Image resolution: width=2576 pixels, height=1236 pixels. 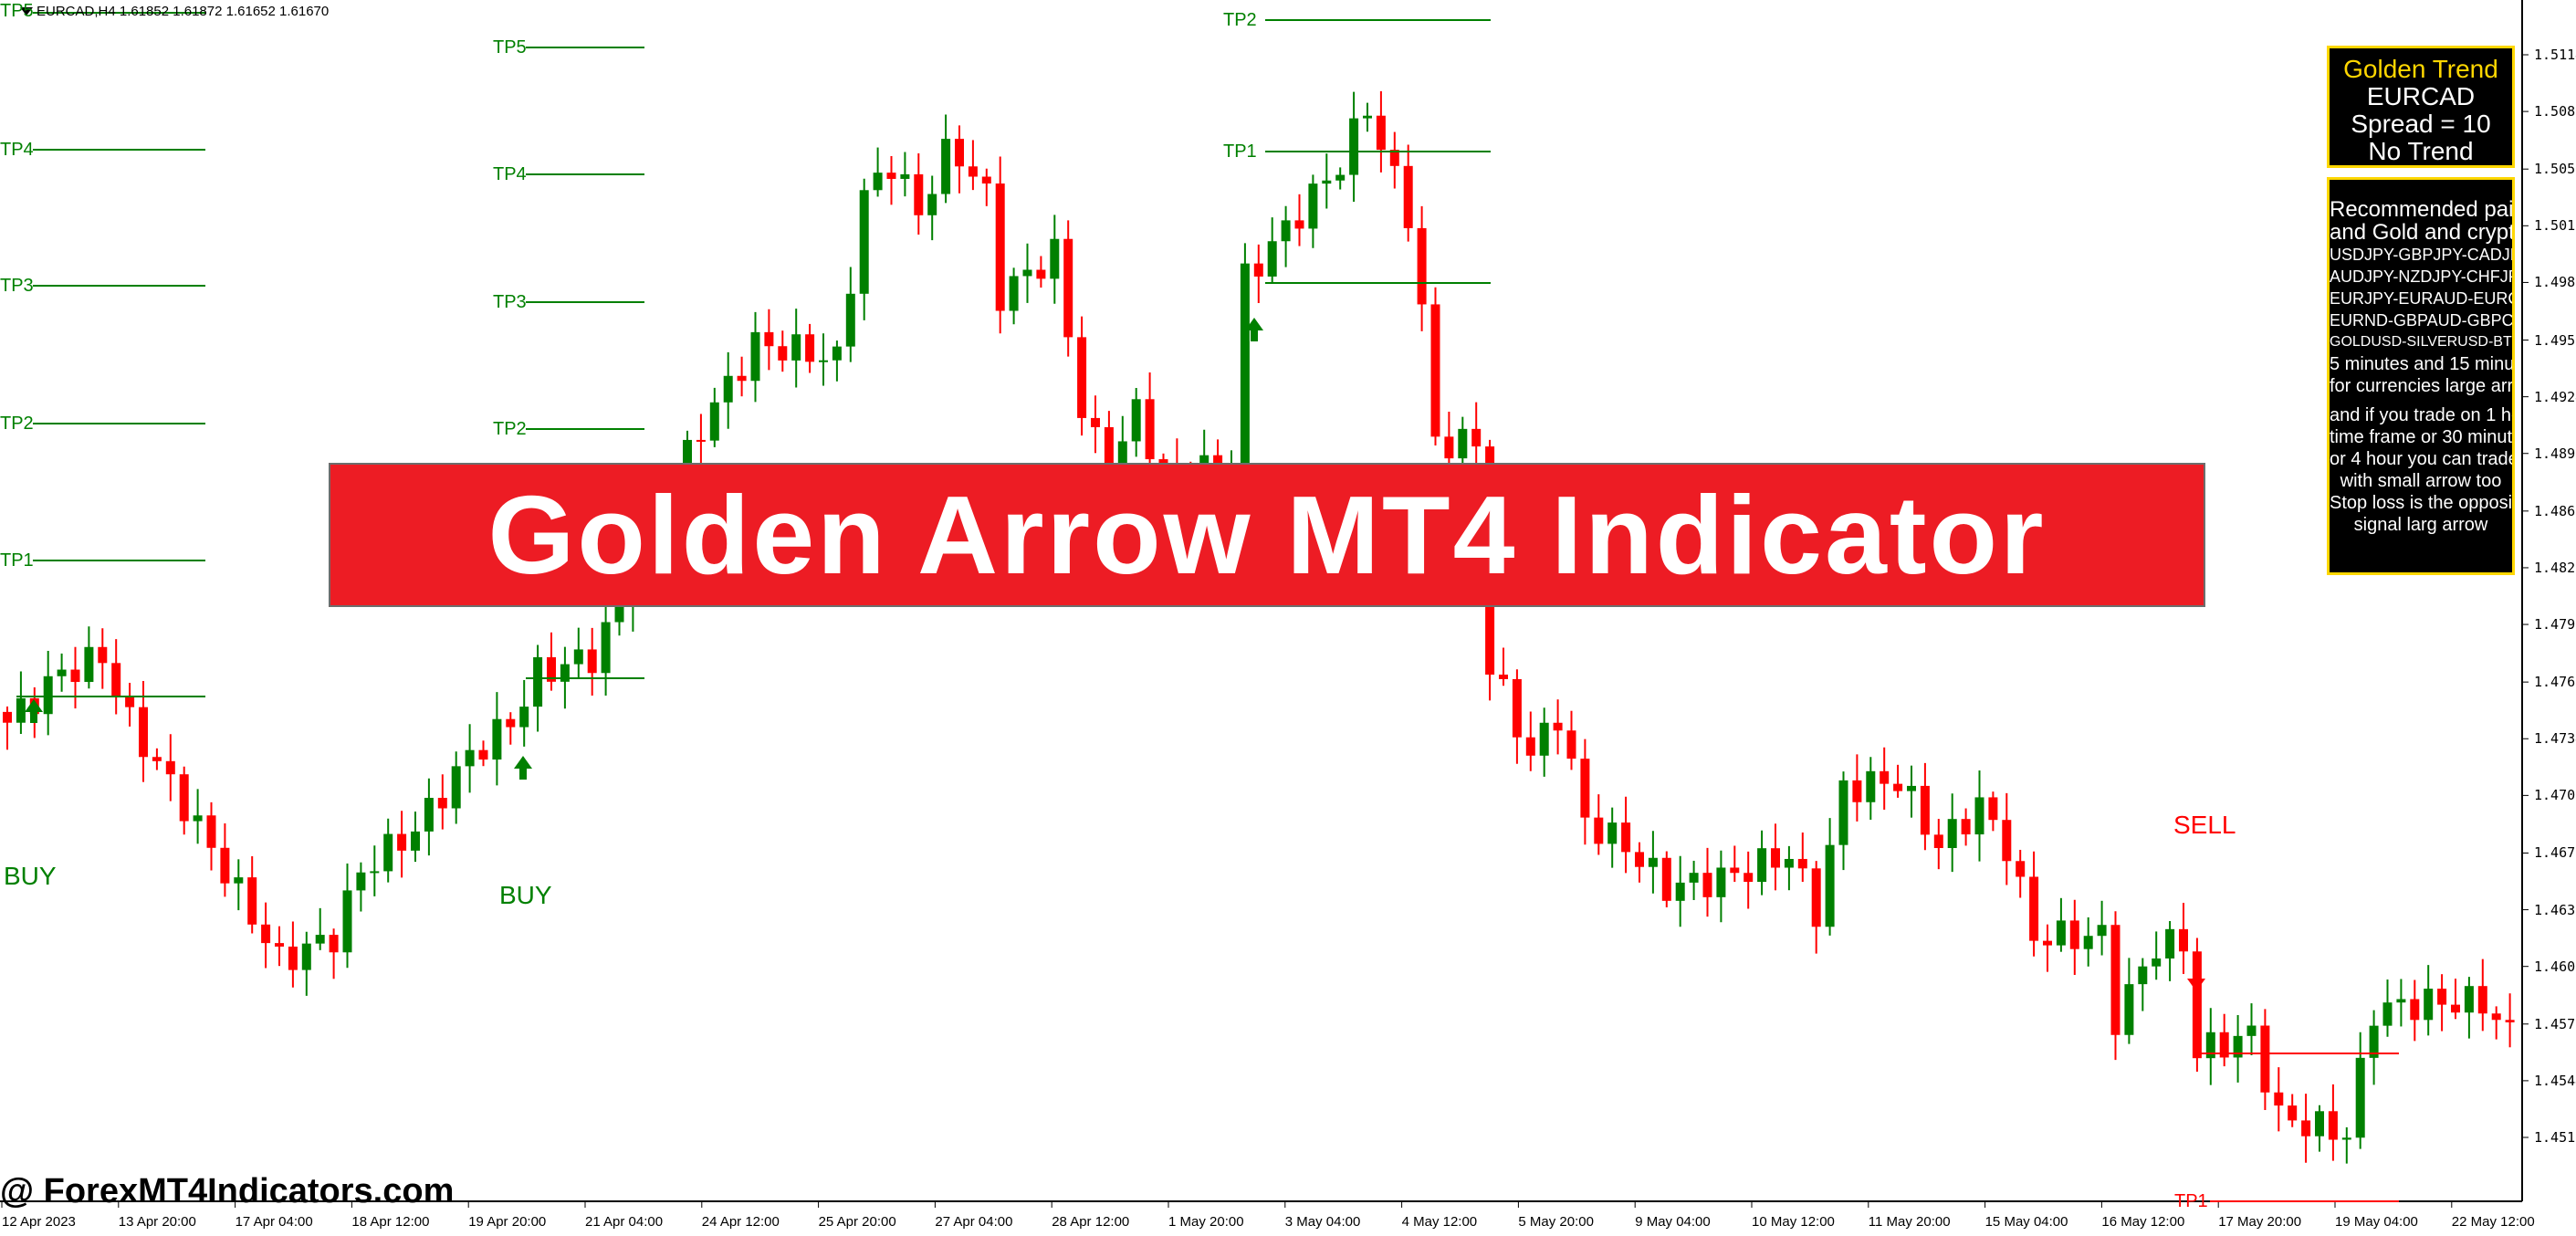 What do you see at coordinates (1206, 1222) in the screenshot?
I see `x-tick-label: 1 May 20:00` at bounding box center [1206, 1222].